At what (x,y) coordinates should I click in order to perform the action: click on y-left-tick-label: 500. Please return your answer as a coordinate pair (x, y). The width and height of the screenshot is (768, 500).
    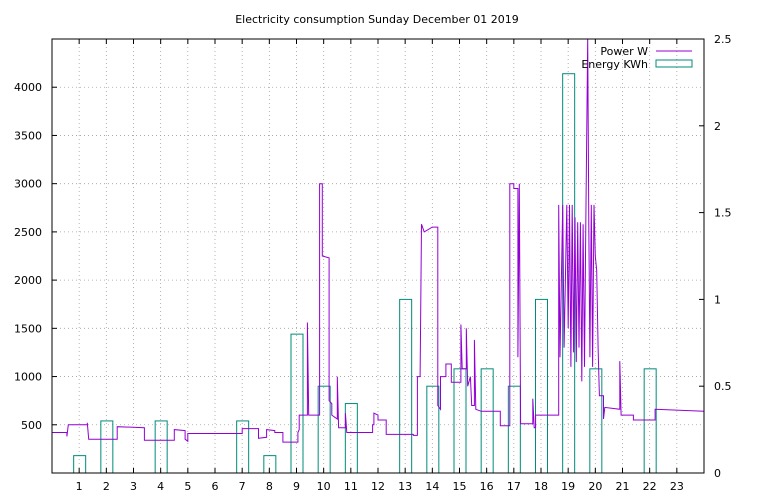
    Looking at the image, I should click on (31, 425).